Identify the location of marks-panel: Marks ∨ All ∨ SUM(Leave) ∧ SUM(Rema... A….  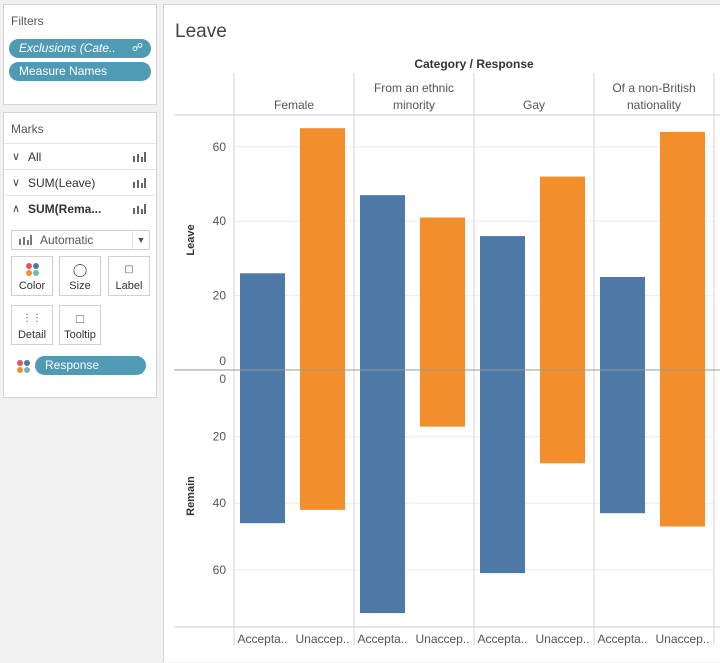
(80, 255).